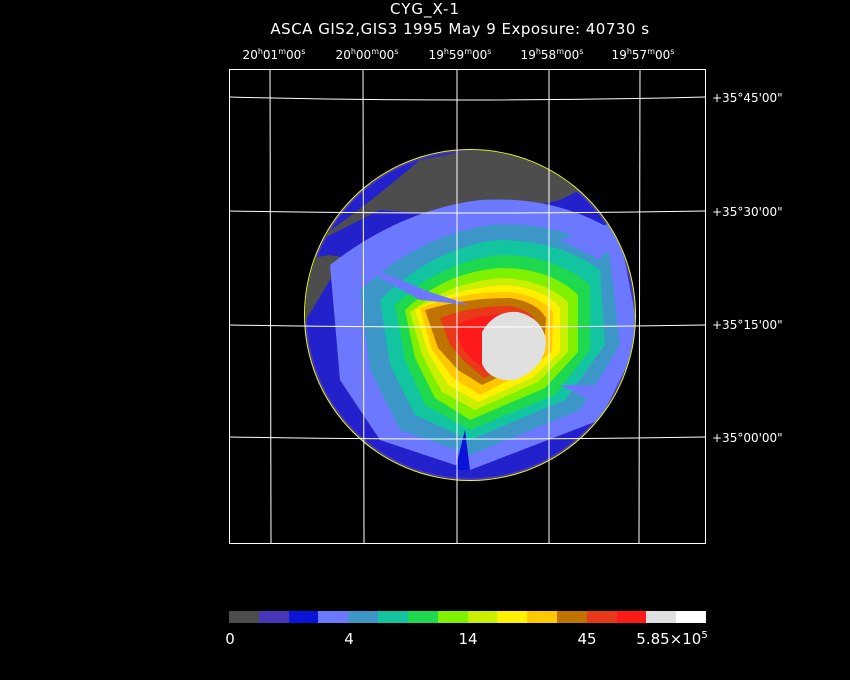  I want to click on colorbar-label: 5.85×105, so click(672, 639).